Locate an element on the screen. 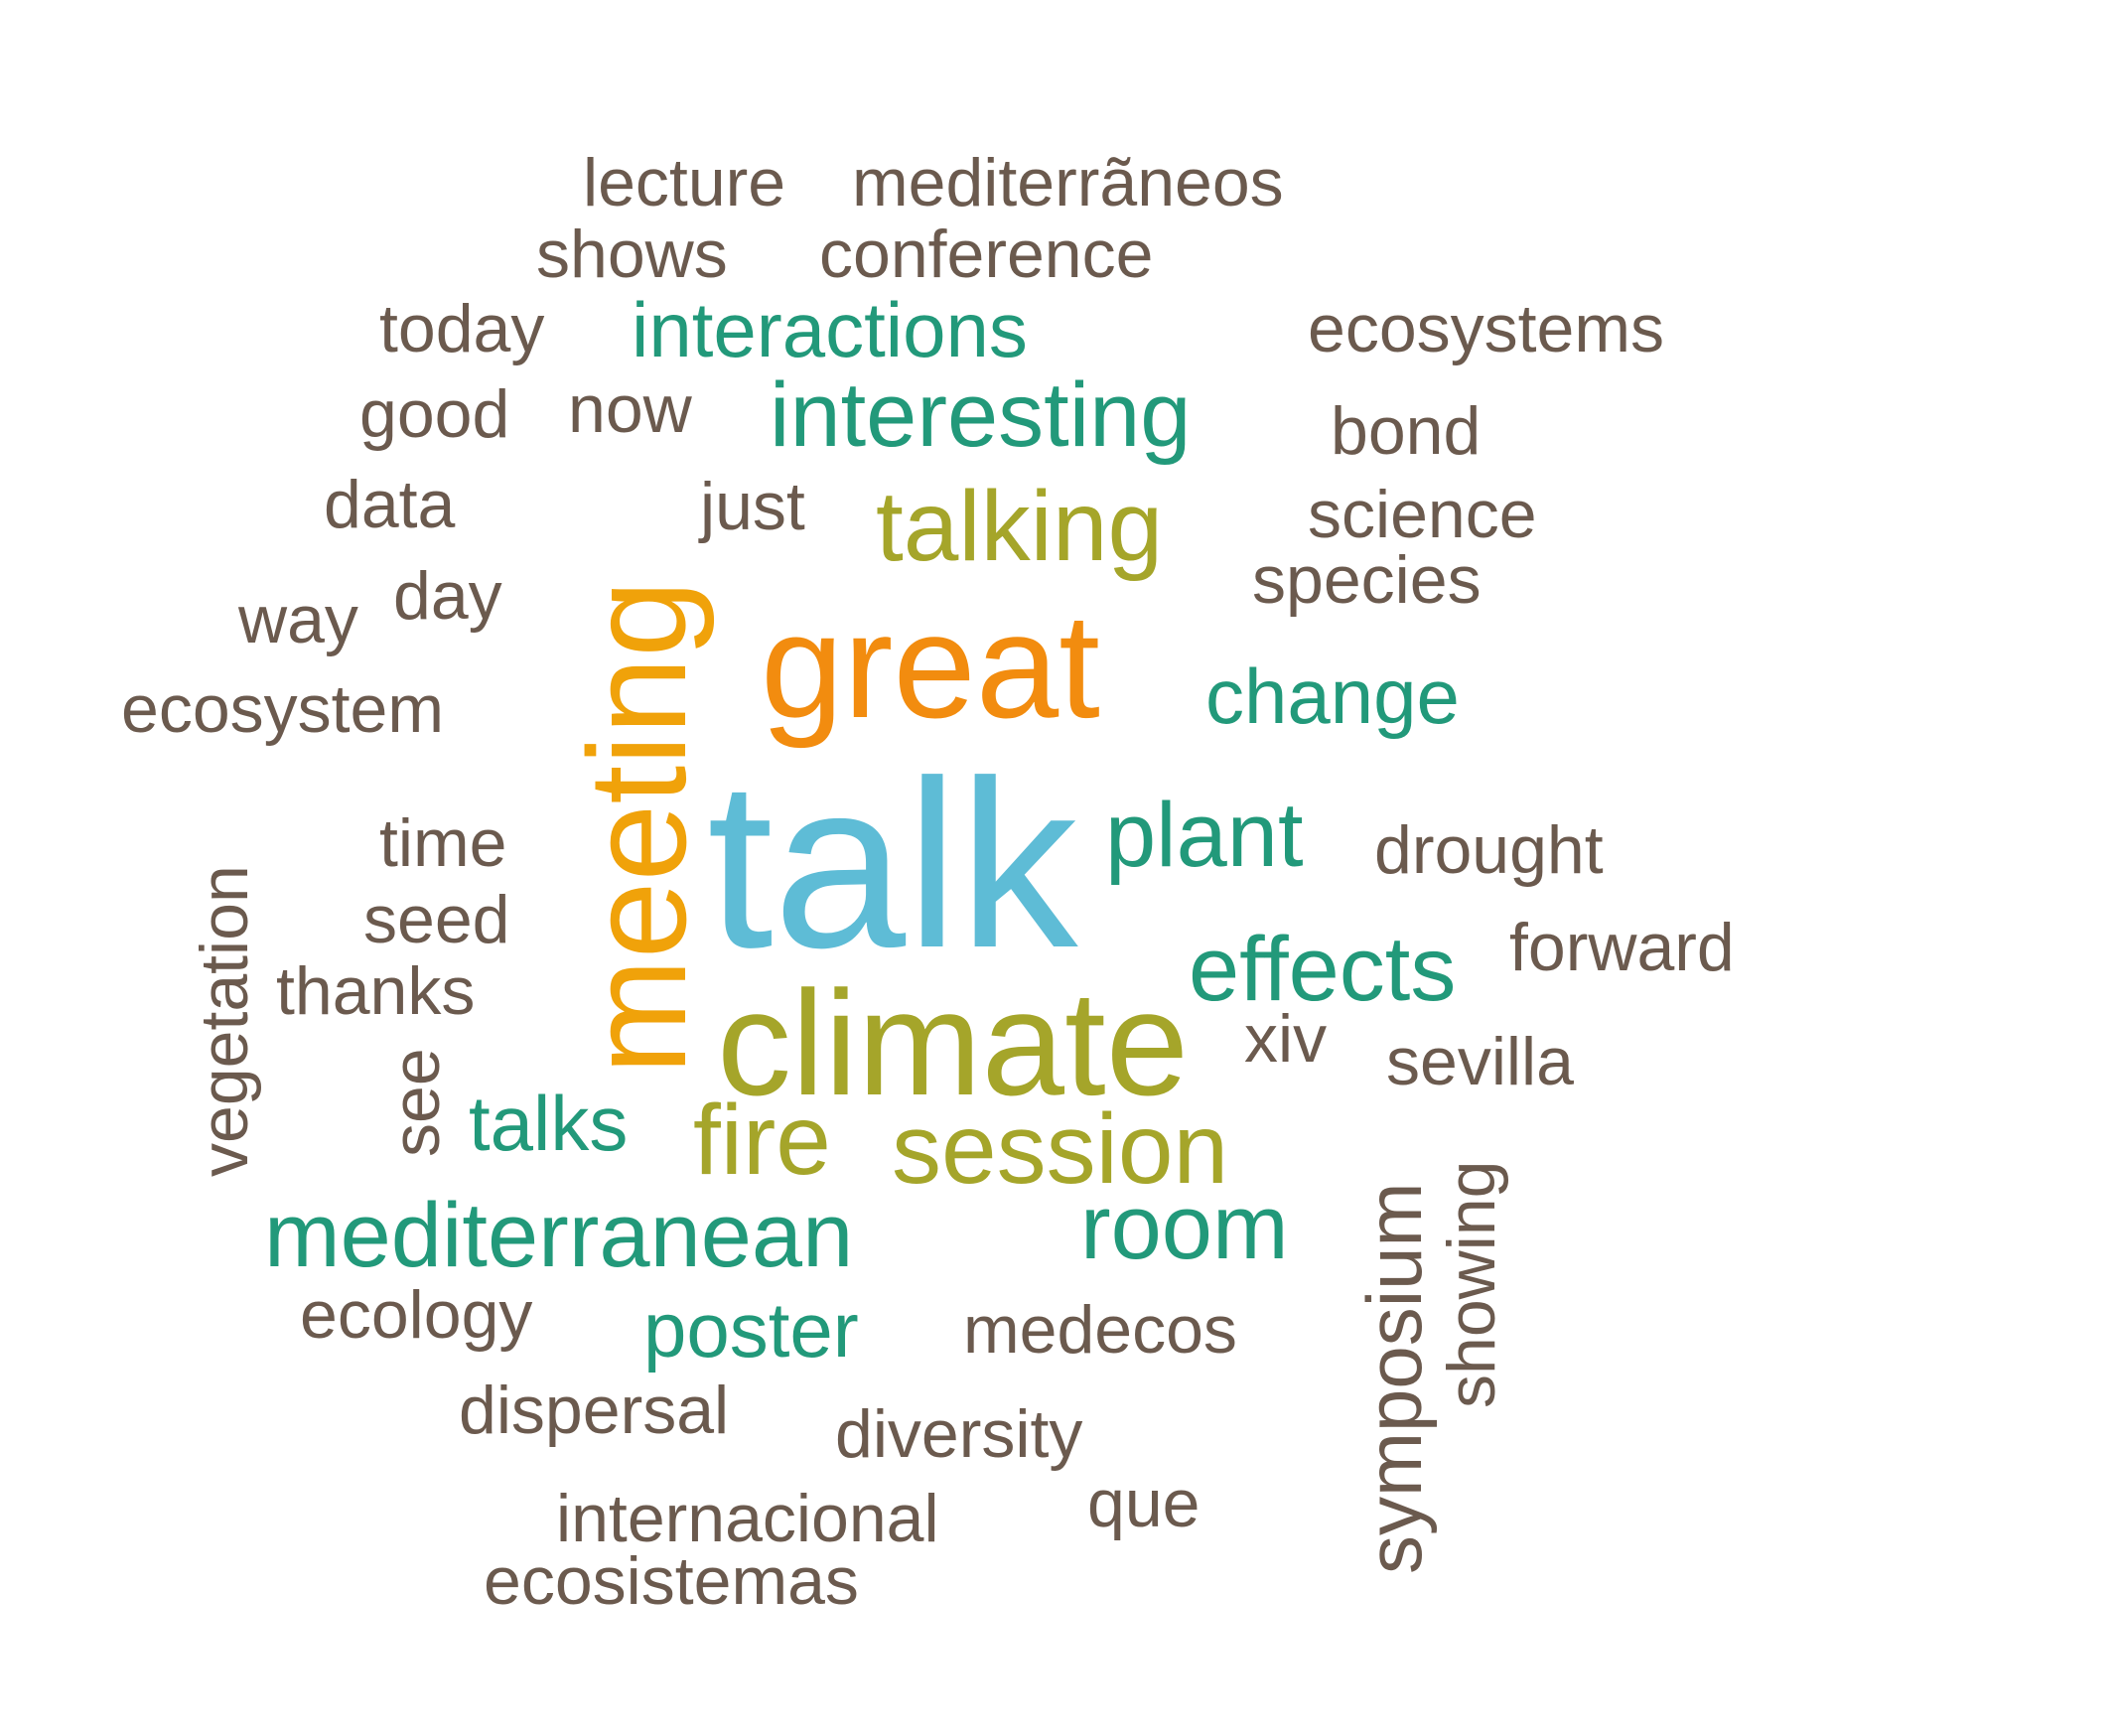 Image resolution: width=2118 pixels, height=1736 pixels. word-ecology: ecology is located at coordinates (416, 1315).